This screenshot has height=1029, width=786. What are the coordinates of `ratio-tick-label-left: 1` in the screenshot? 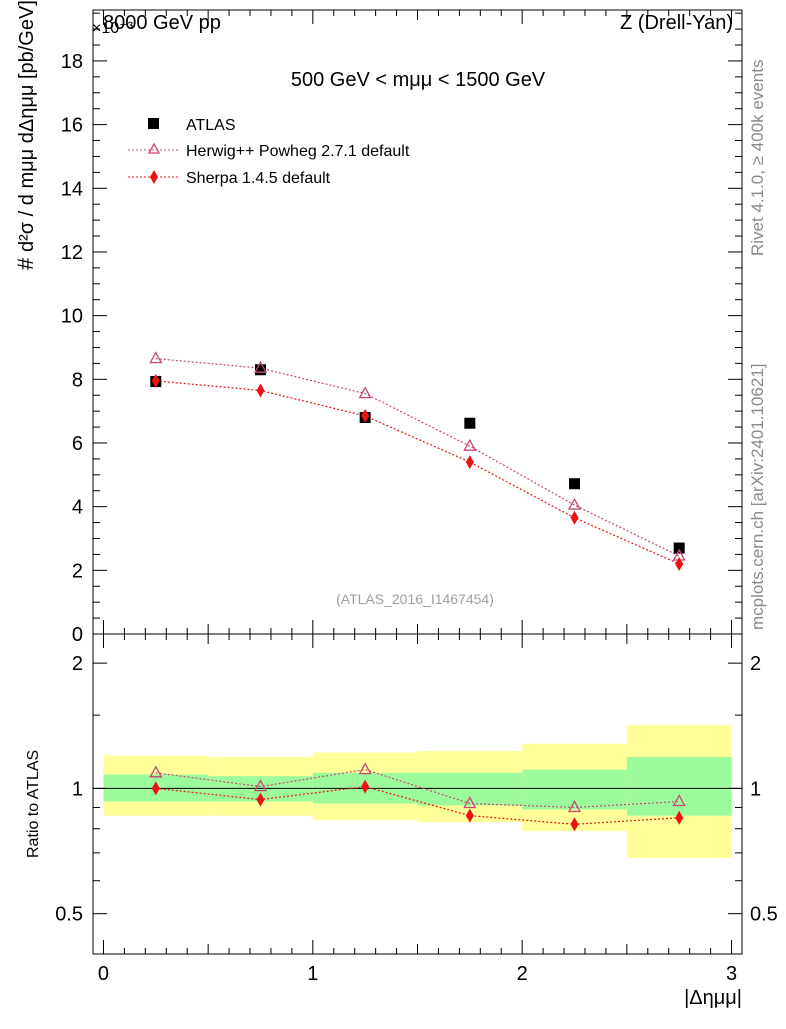 It's located at (77, 789).